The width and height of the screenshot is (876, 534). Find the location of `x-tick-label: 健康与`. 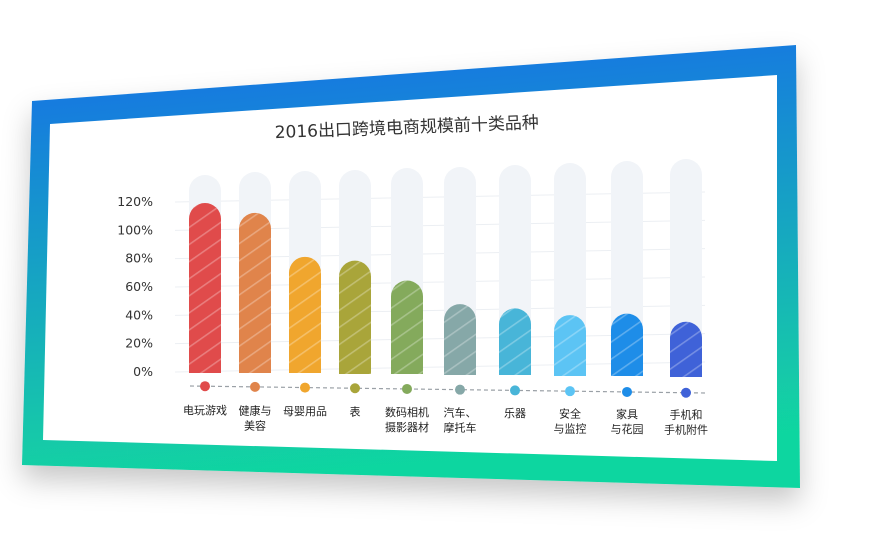

x-tick-label: 健康与 is located at coordinates (255, 411).